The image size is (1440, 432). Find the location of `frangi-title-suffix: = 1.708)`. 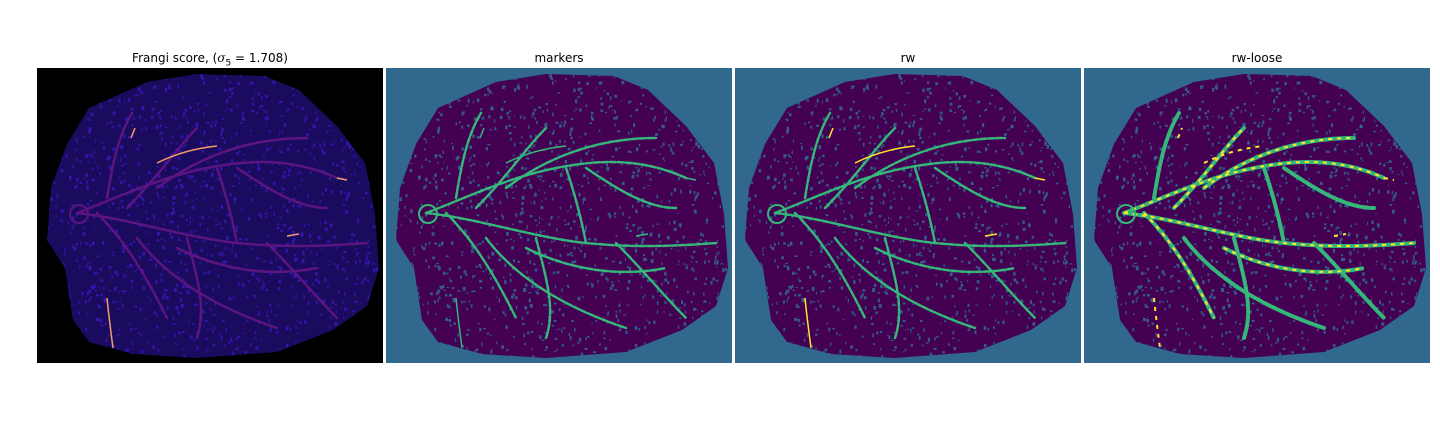

frangi-title-suffix: = 1.708) is located at coordinates (259, 58).